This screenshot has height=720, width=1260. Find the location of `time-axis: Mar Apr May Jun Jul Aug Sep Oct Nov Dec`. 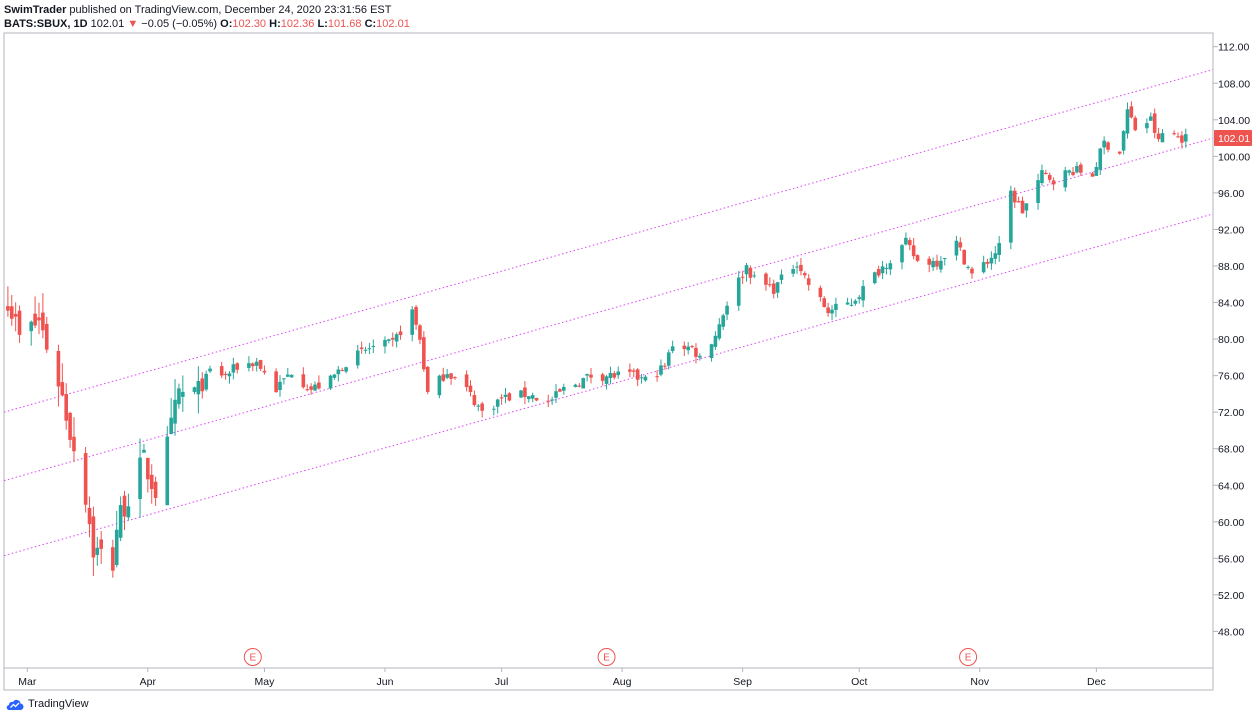

time-axis: Mar Apr May Jun Jul Aug Sep Oct Nov Dec is located at coordinates (608, 677).